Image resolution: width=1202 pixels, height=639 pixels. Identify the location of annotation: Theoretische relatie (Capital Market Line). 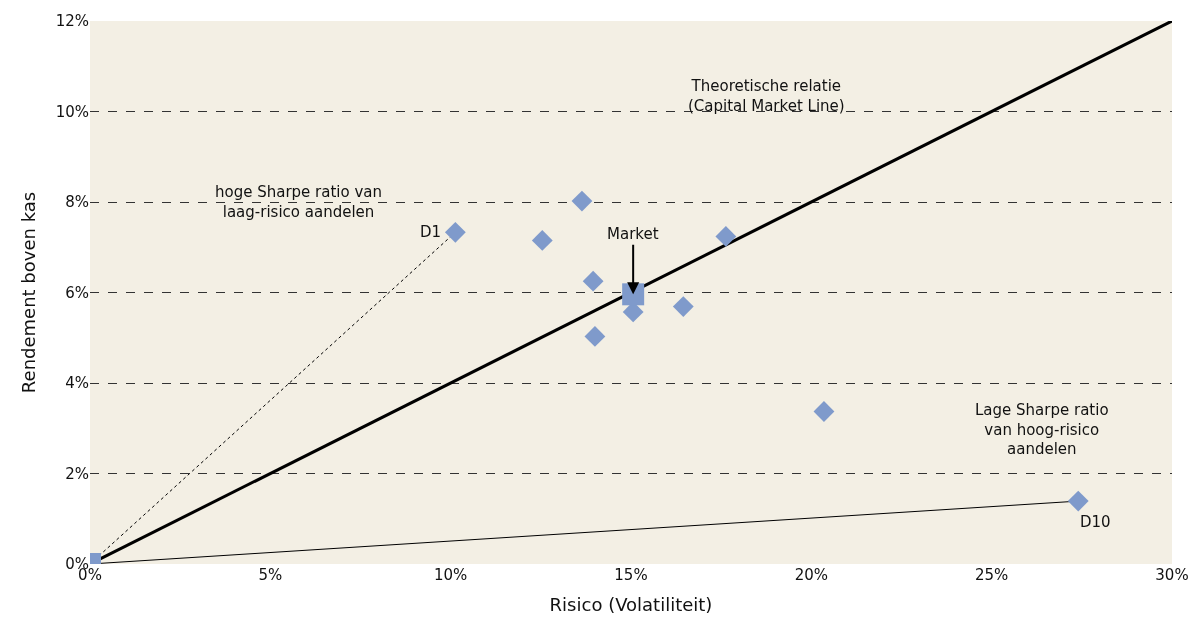
(766, 96).